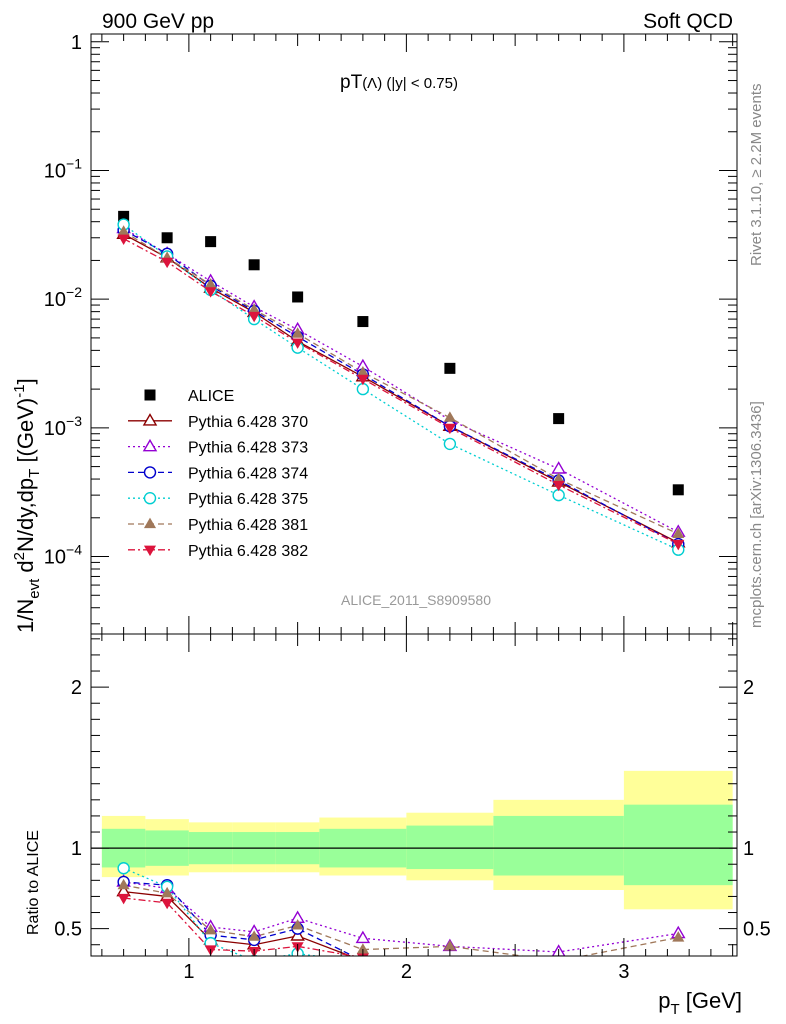 This screenshot has width=786, height=1024. What do you see at coordinates (63, 168) in the screenshot?
I see `main-ytick-label-1: 10⁻¹` at bounding box center [63, 168].